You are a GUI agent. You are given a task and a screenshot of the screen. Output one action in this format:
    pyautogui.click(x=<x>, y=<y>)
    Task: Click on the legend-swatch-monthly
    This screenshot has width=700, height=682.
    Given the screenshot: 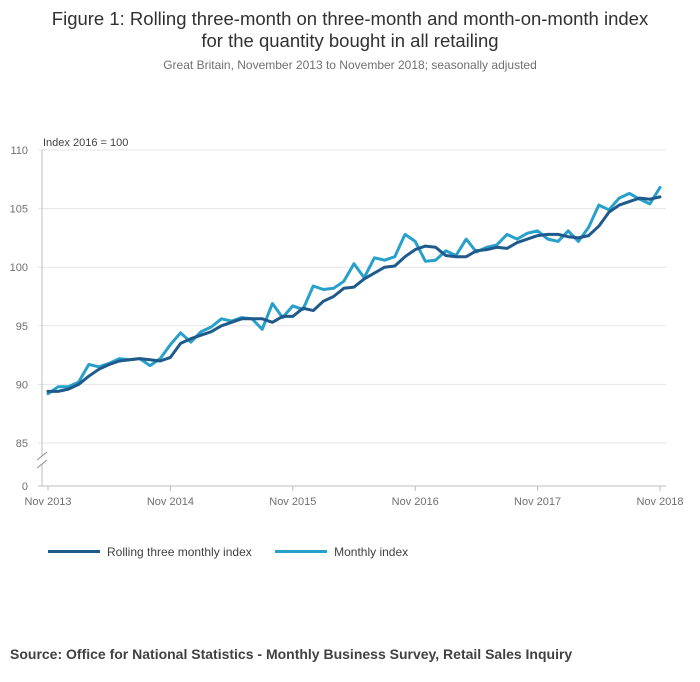 What is the action you would take?
    pyautogui.click(x=301, y=551)
    